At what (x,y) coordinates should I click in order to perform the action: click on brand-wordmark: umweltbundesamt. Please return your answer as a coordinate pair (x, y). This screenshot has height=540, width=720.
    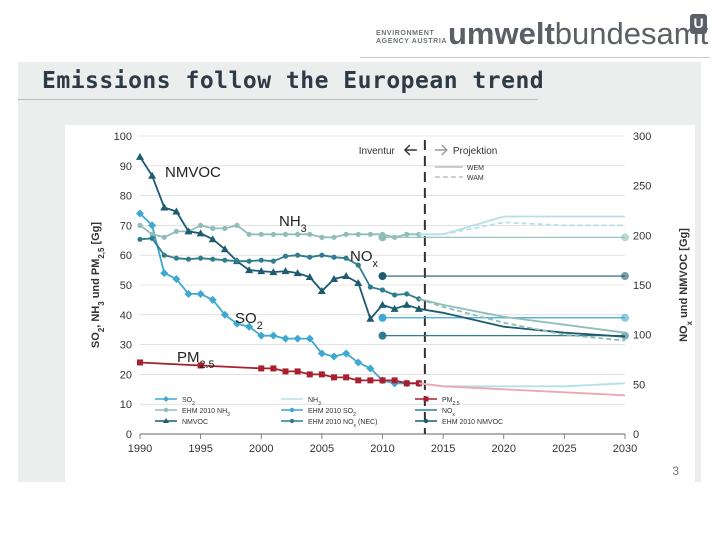
    Looking at the image, I should click on (578, 34).